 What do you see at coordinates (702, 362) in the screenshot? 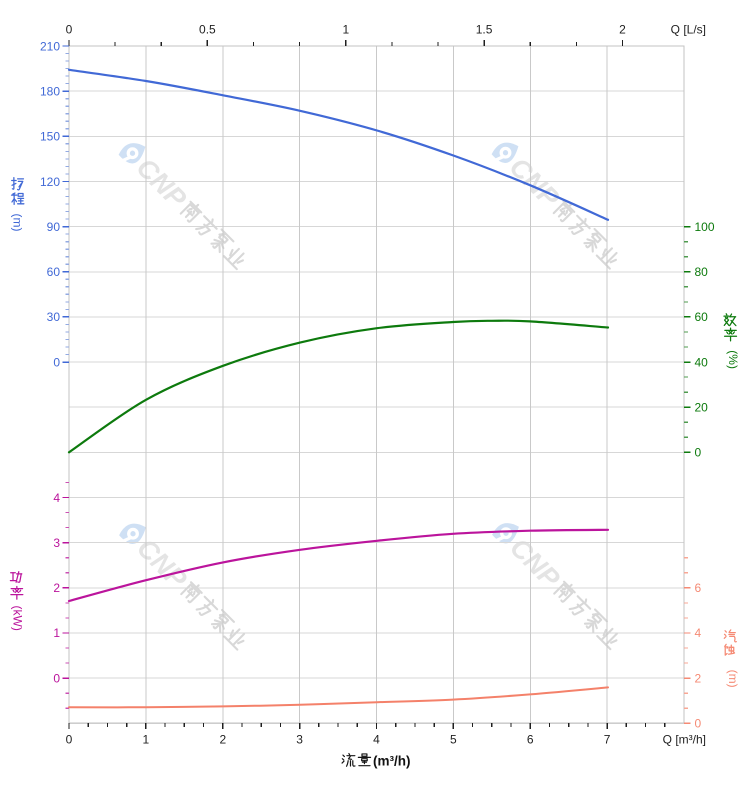
I see `svg-text: 40` at bounding box center [702, 362].